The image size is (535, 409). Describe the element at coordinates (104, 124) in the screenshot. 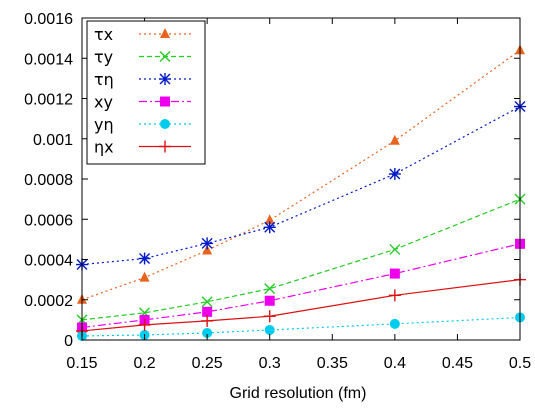

I see `legend-label: yη` at that location.